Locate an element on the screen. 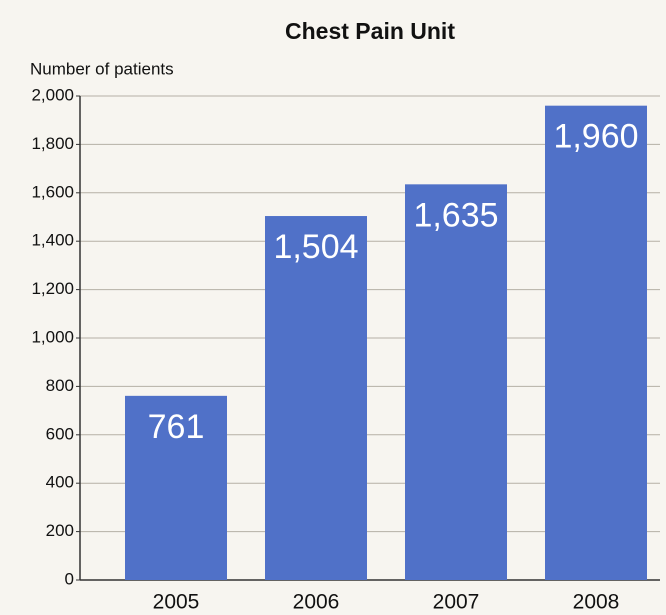 The image size is (666, 615). y-tick-label: 0 is located at coordinates (69, 578).